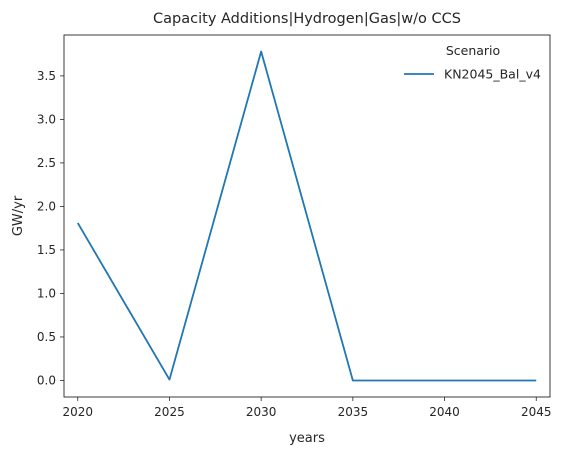  I want to click on x-tick-label: 2035, so click(353, 412).